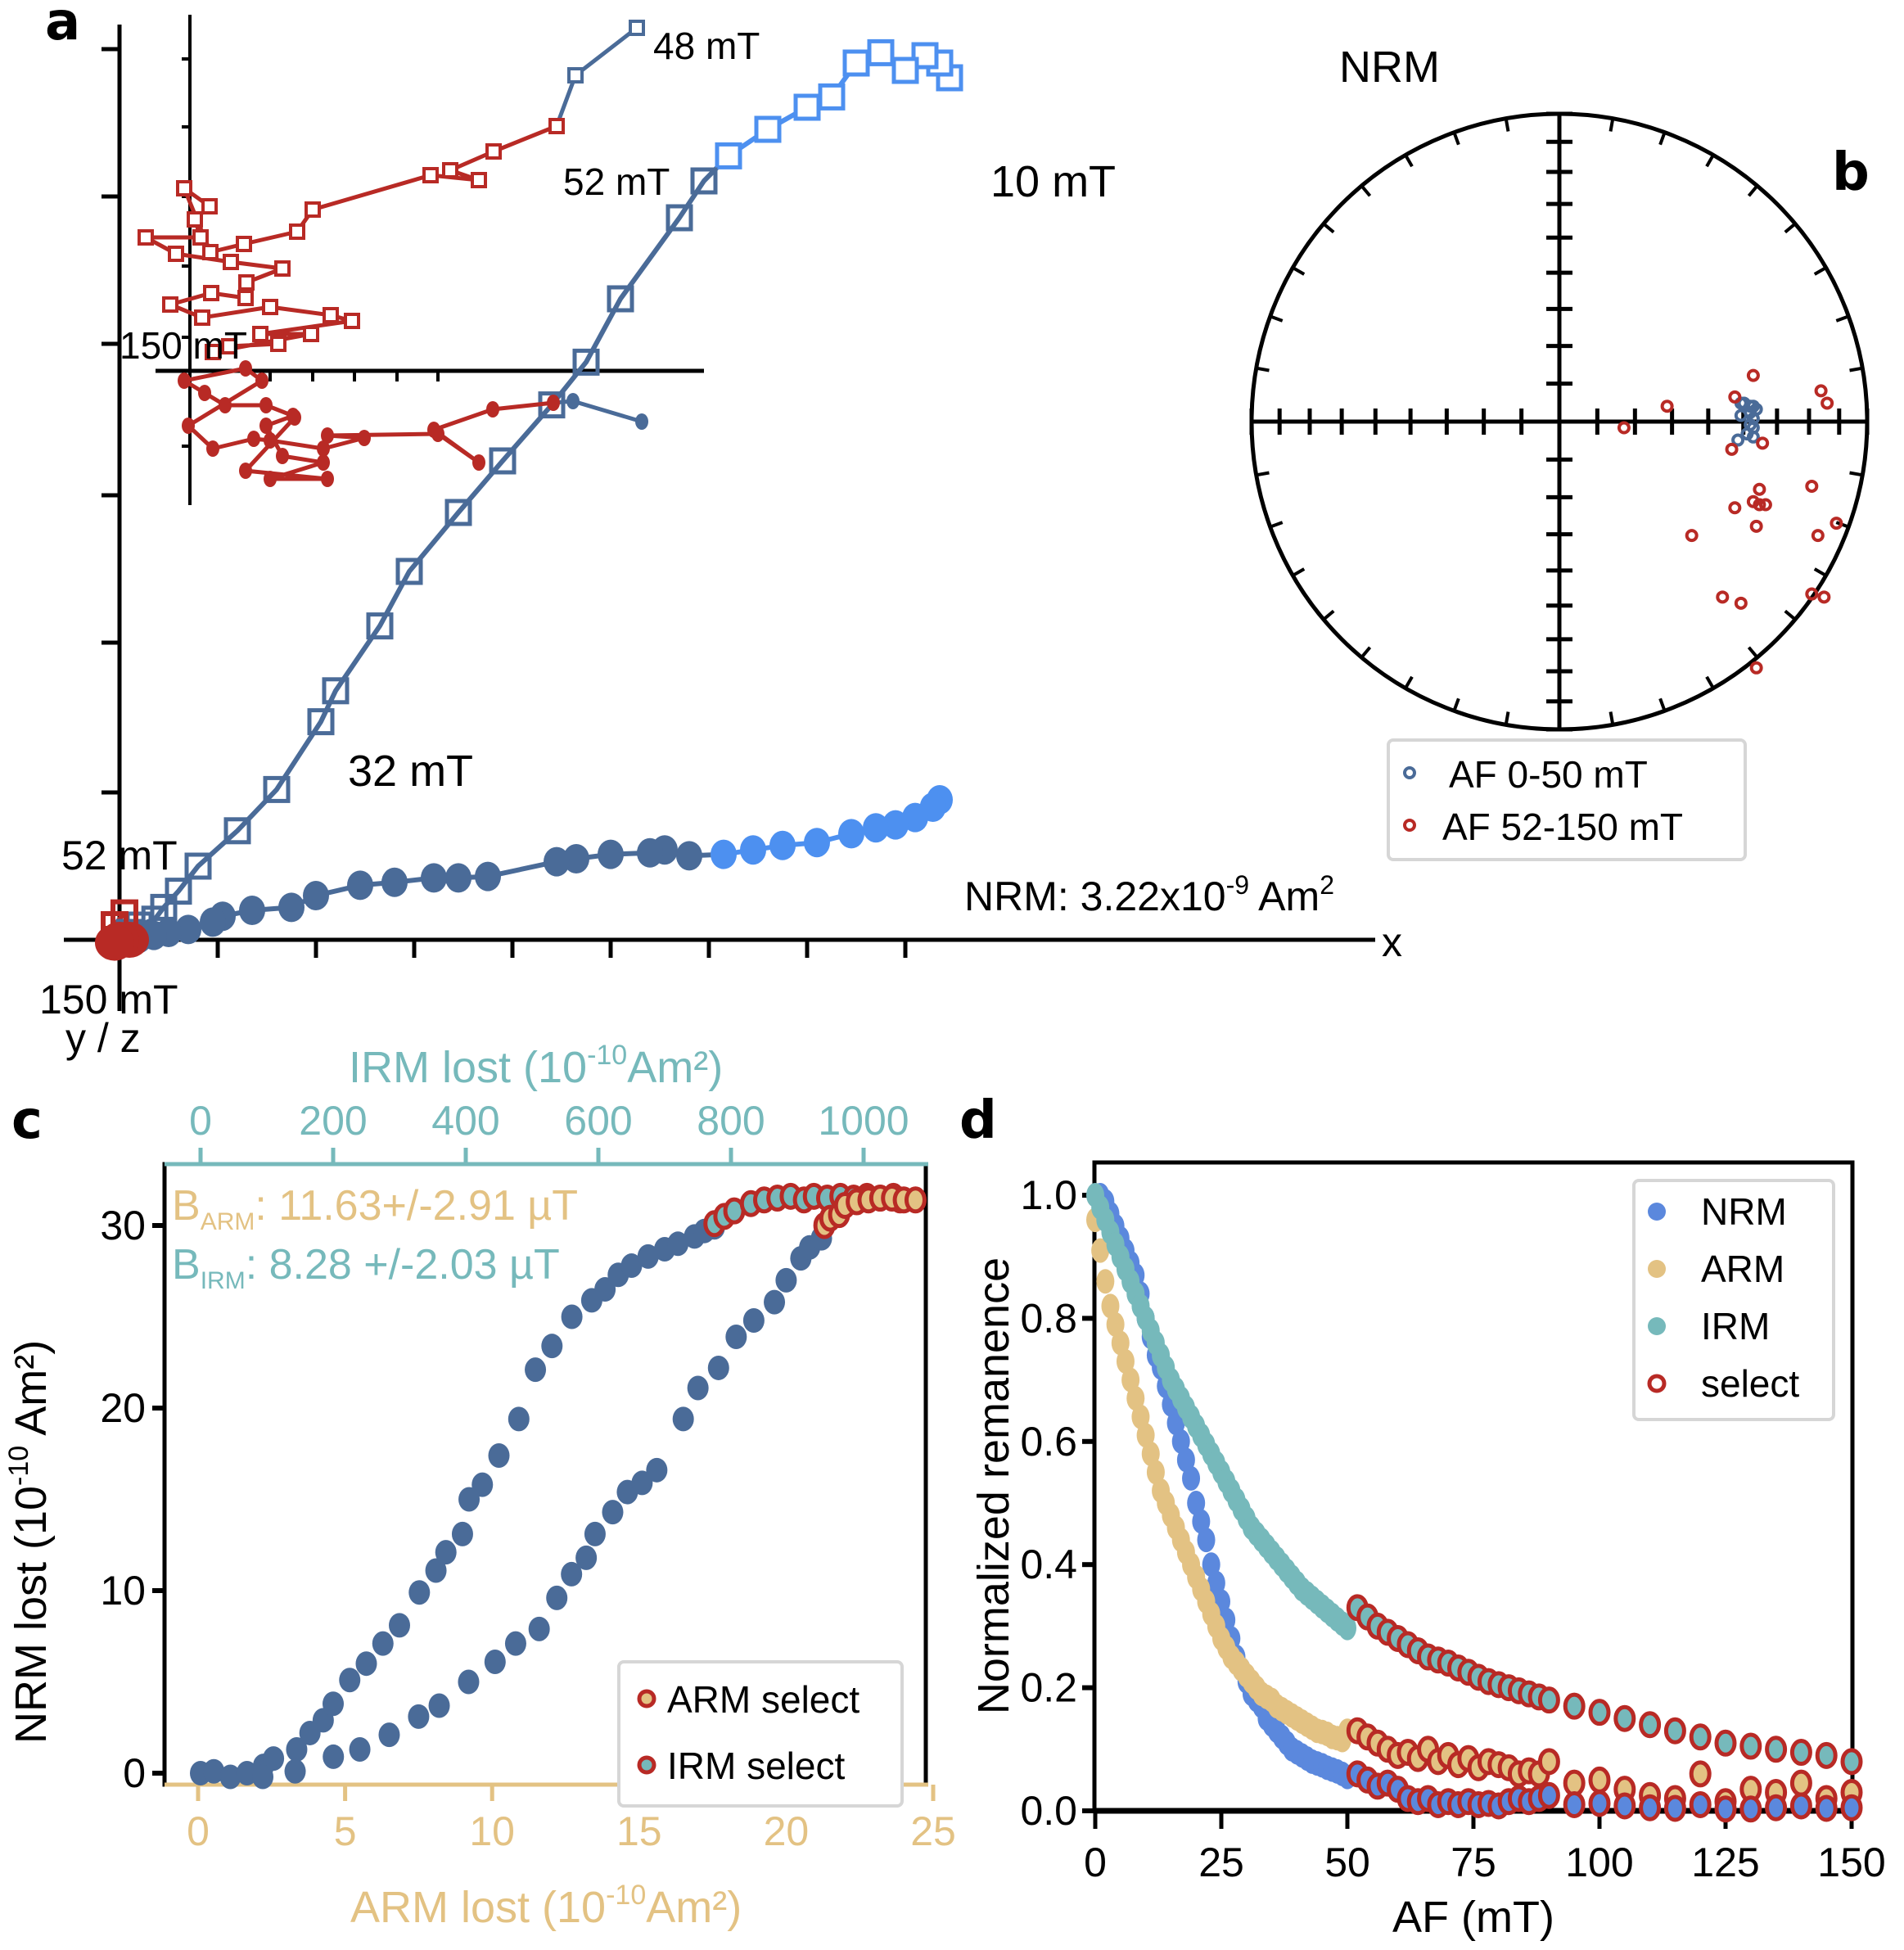 The image size is (1904, 1950). Describe the element at coordinates (1327, 885) in the screenshot. I see `nrm-intensity-unit-exp: 2` at that location.